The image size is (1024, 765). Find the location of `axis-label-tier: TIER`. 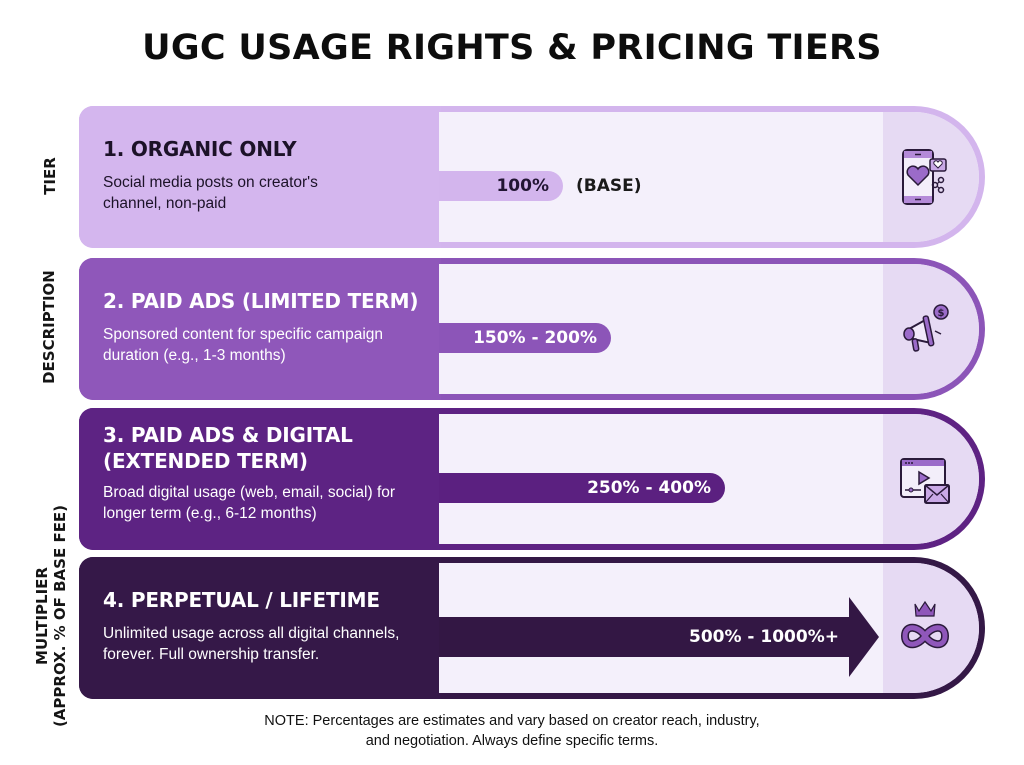

axis-label-tier: TIER is located at coordinates (50, 176).